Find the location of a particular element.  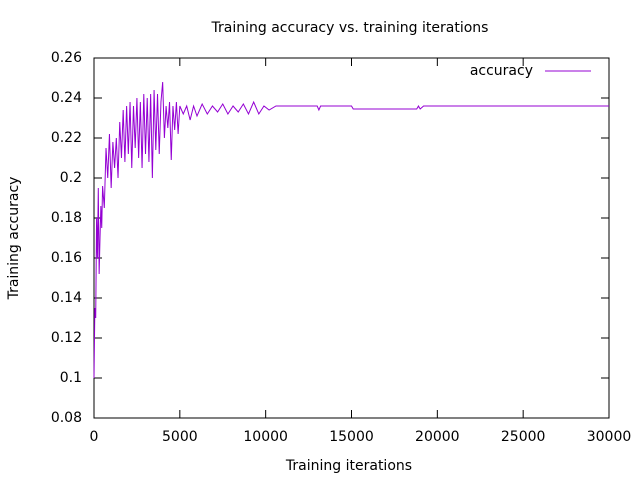

y-tick-label: 0.22 is located at coordinates (66, 138).